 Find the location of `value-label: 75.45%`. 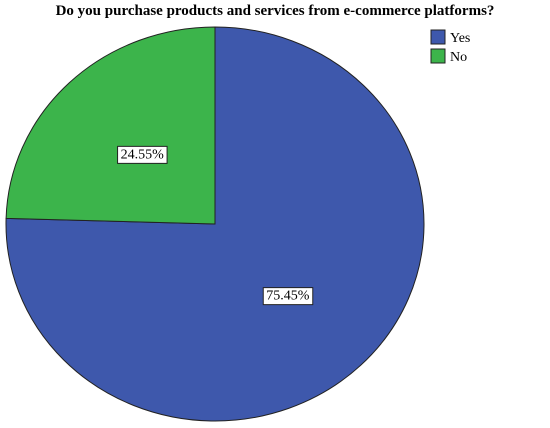

value-label: 75.45% is located at coordinates (288, 296).